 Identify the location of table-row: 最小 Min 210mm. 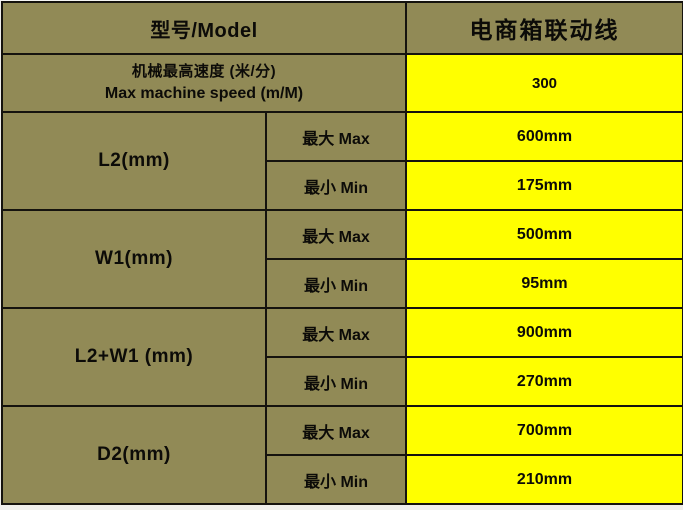
(342, 479).